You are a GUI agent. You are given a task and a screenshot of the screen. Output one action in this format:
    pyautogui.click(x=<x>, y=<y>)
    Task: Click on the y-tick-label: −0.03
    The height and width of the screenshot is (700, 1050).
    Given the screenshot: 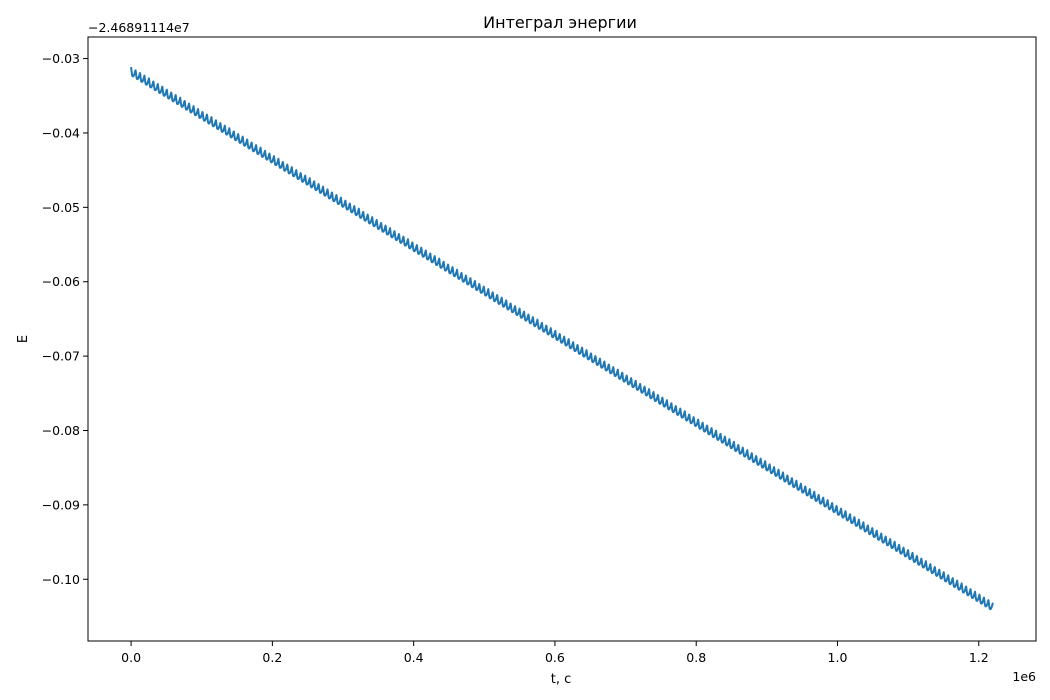 What is the action you would take?
    pyautogui.click(x=61, y=58)
    